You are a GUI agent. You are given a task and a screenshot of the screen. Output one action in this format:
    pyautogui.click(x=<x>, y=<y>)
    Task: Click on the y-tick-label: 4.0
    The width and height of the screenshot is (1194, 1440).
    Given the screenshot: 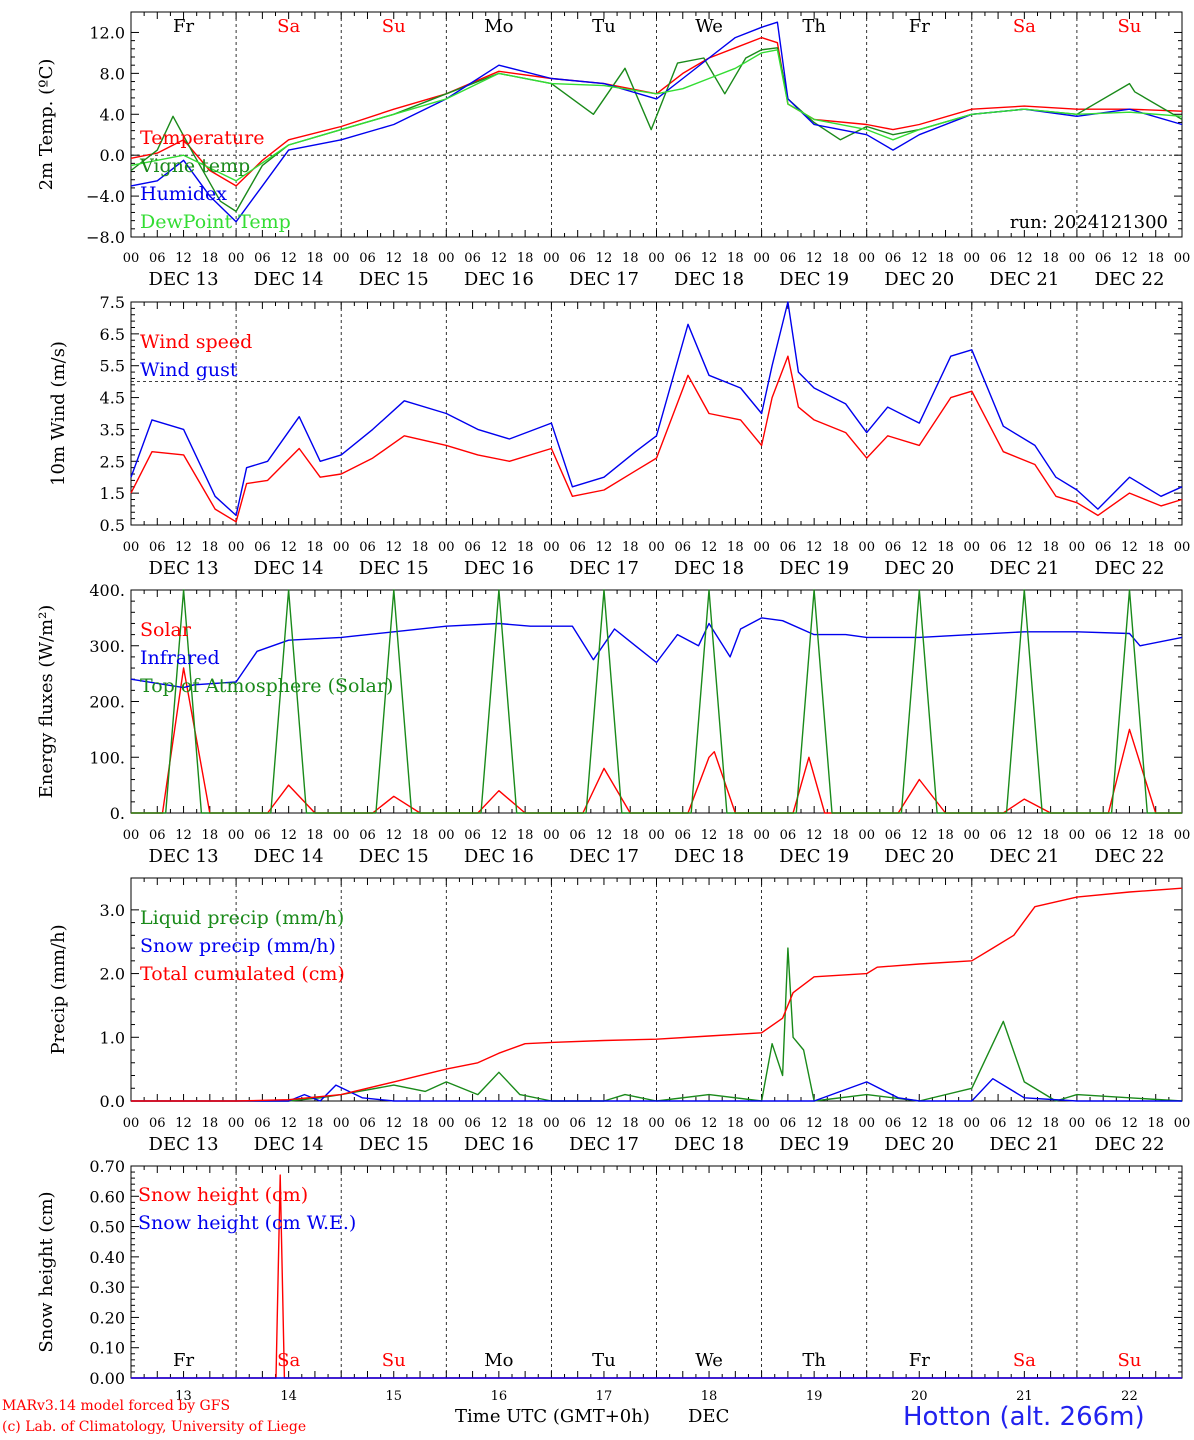 What is the action you would take?
    pyautogui.click(x=112, y=114)
    